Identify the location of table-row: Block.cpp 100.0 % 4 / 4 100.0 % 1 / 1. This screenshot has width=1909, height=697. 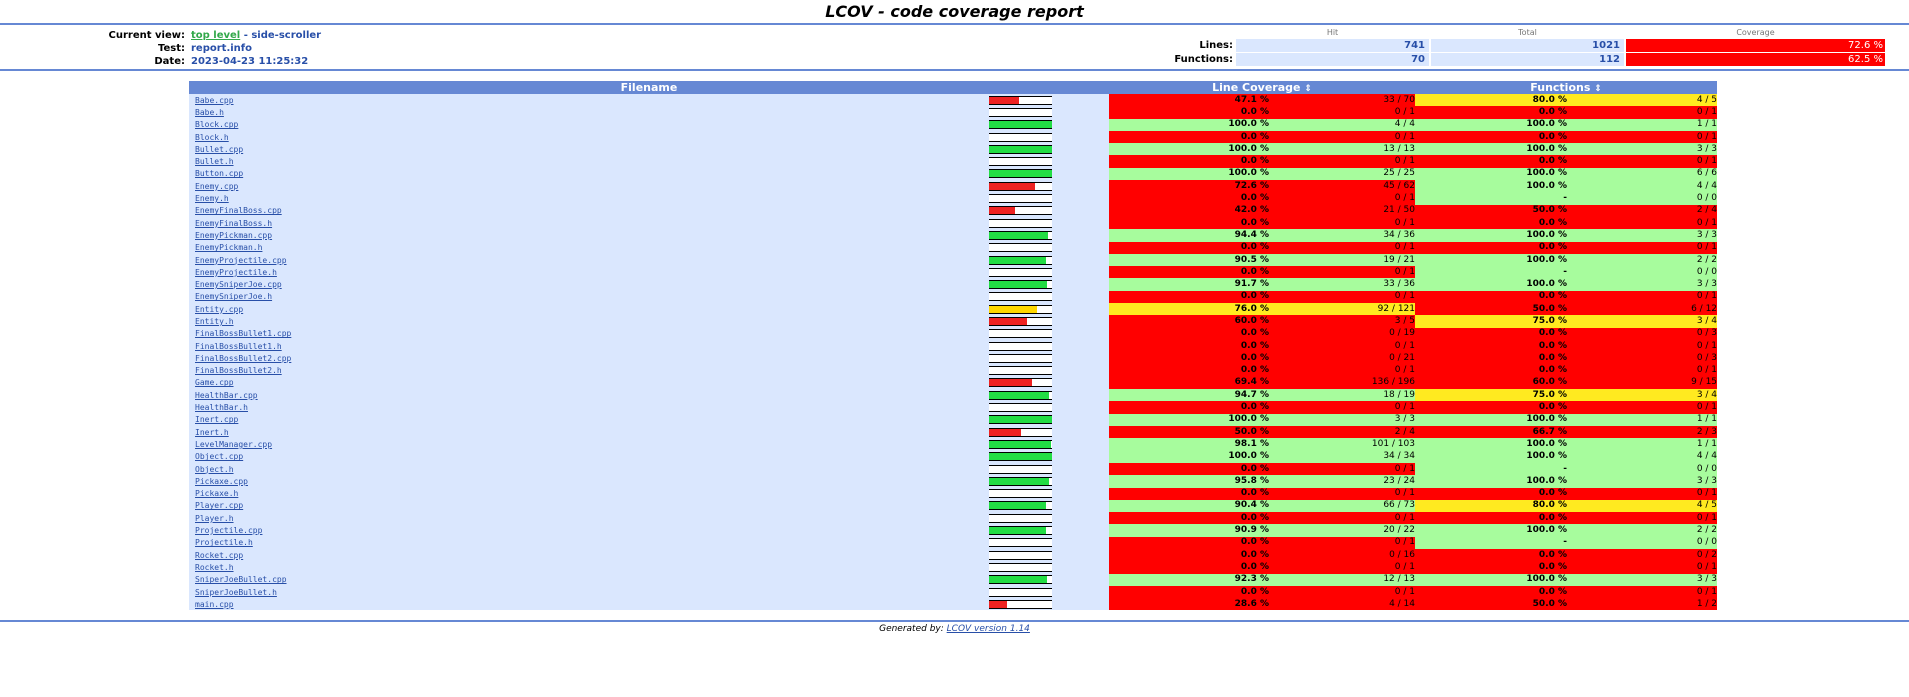
(953, 124).